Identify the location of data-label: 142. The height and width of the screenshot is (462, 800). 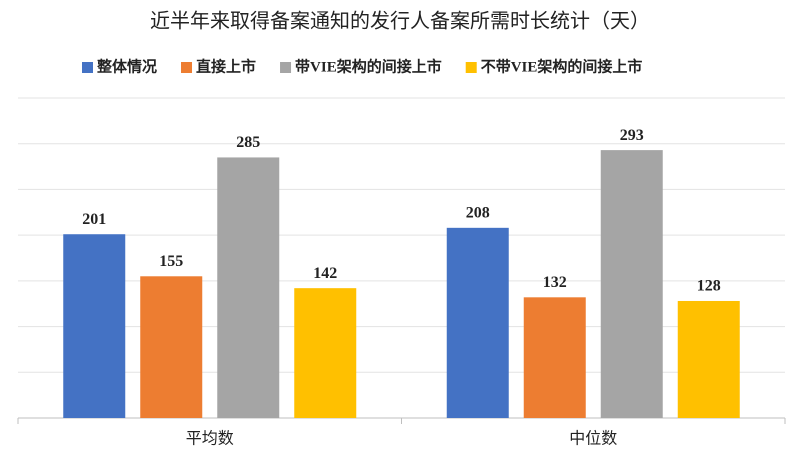
(325, 273).